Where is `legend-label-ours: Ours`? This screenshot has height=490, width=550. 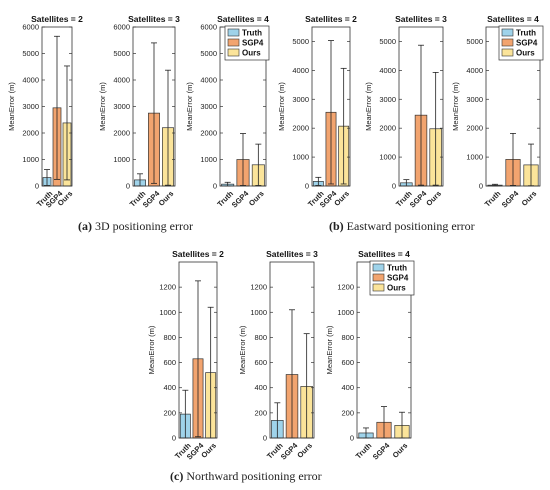
legend-label-ours: Ours is located at coordinates (251, 53).